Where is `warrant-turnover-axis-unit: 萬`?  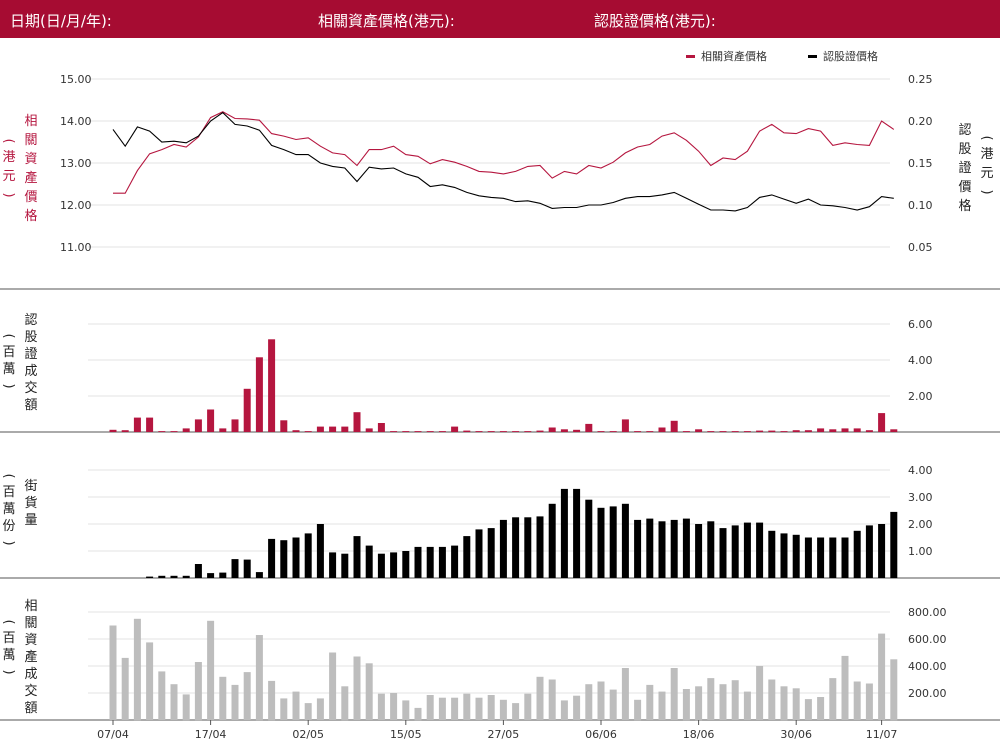 warrant-turnover-axis-unit: 萬 is located at coordinates (8, 369).